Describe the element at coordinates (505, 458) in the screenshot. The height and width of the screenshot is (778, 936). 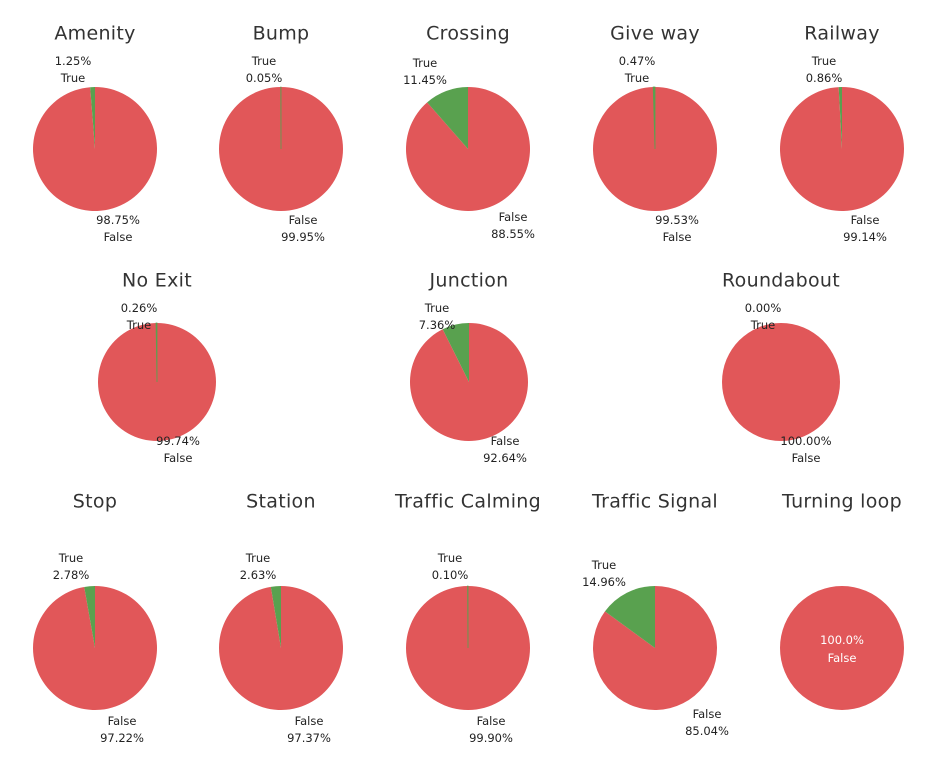
I see `pie-label-false-pct-junction: 92.64%` at that location.